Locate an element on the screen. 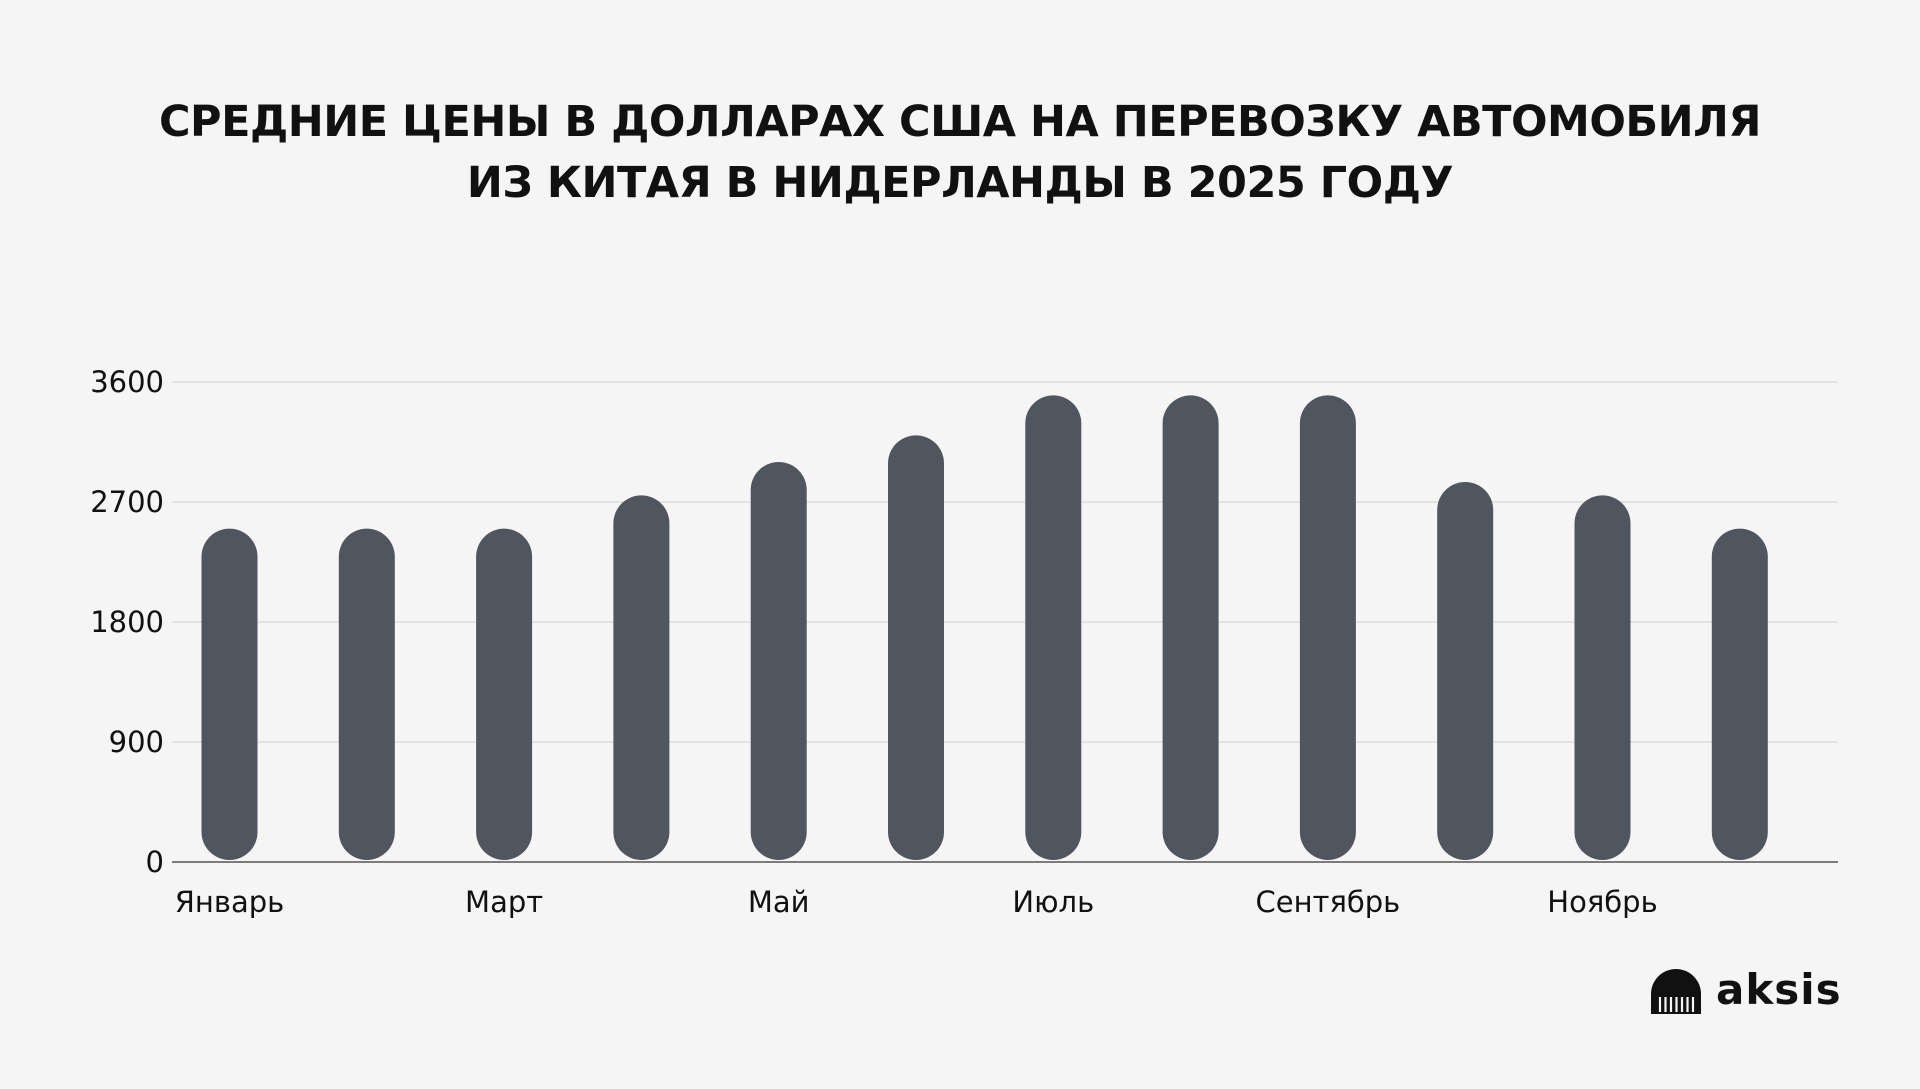 Image resolution: width=1920 pixels, height=1089 pixels. x-tick-label: Июль is located at coordinates (1053, 902).